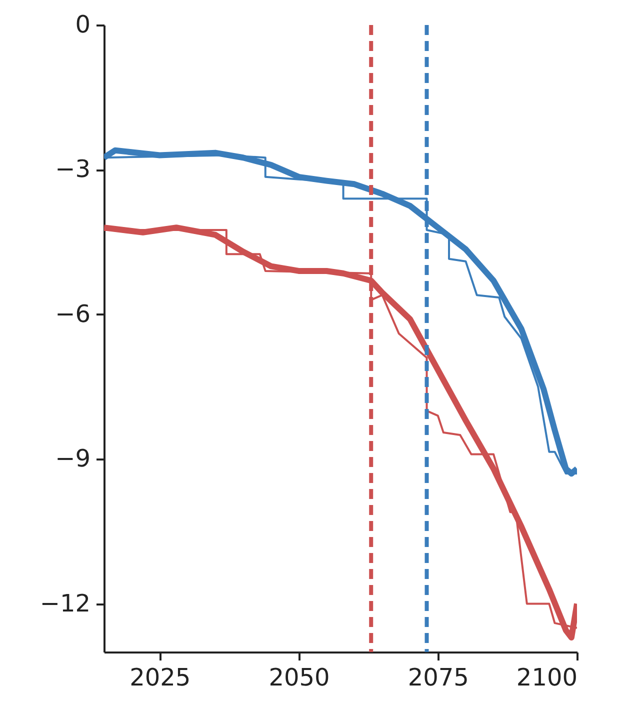  Describe the element at coordinates (299, 678) in the screenshot. I see `x-tick-label: 2050` at that location.